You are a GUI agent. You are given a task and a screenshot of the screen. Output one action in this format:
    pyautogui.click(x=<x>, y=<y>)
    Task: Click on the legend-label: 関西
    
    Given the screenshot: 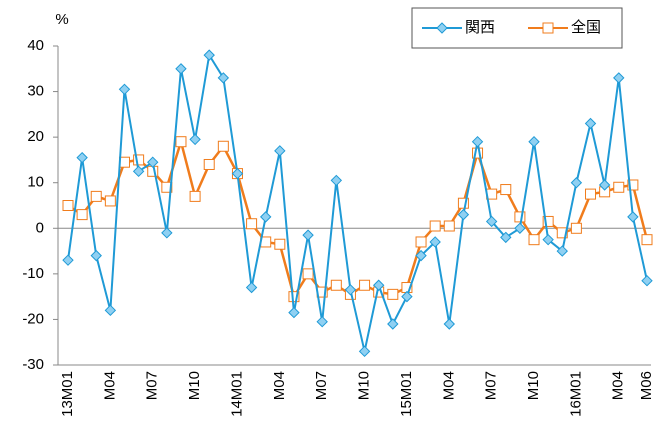 What is the action you would take?
    pyautogui.click(x=480, y=27)
    